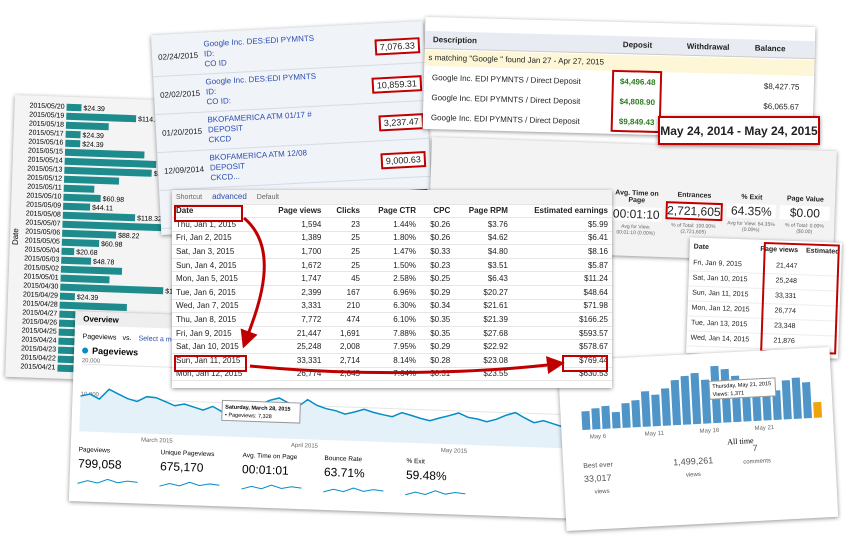 Image resolution: width=850 pixels, height=536 pixels. Describe the element at coordinates (99, 337) in the screenshot. I see `metric-select: Pageviews` at that location.